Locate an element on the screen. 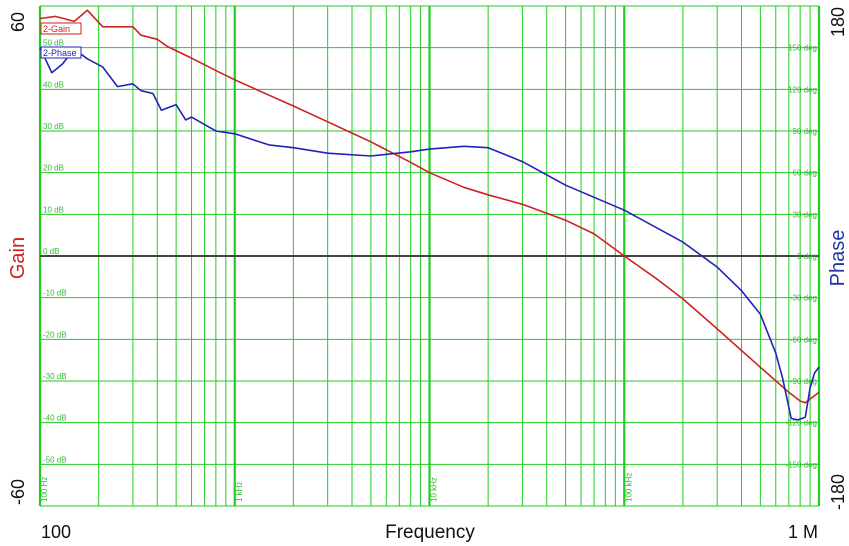  inner-gain-tick-label: -10 dB is located at coordinates (55, 293).